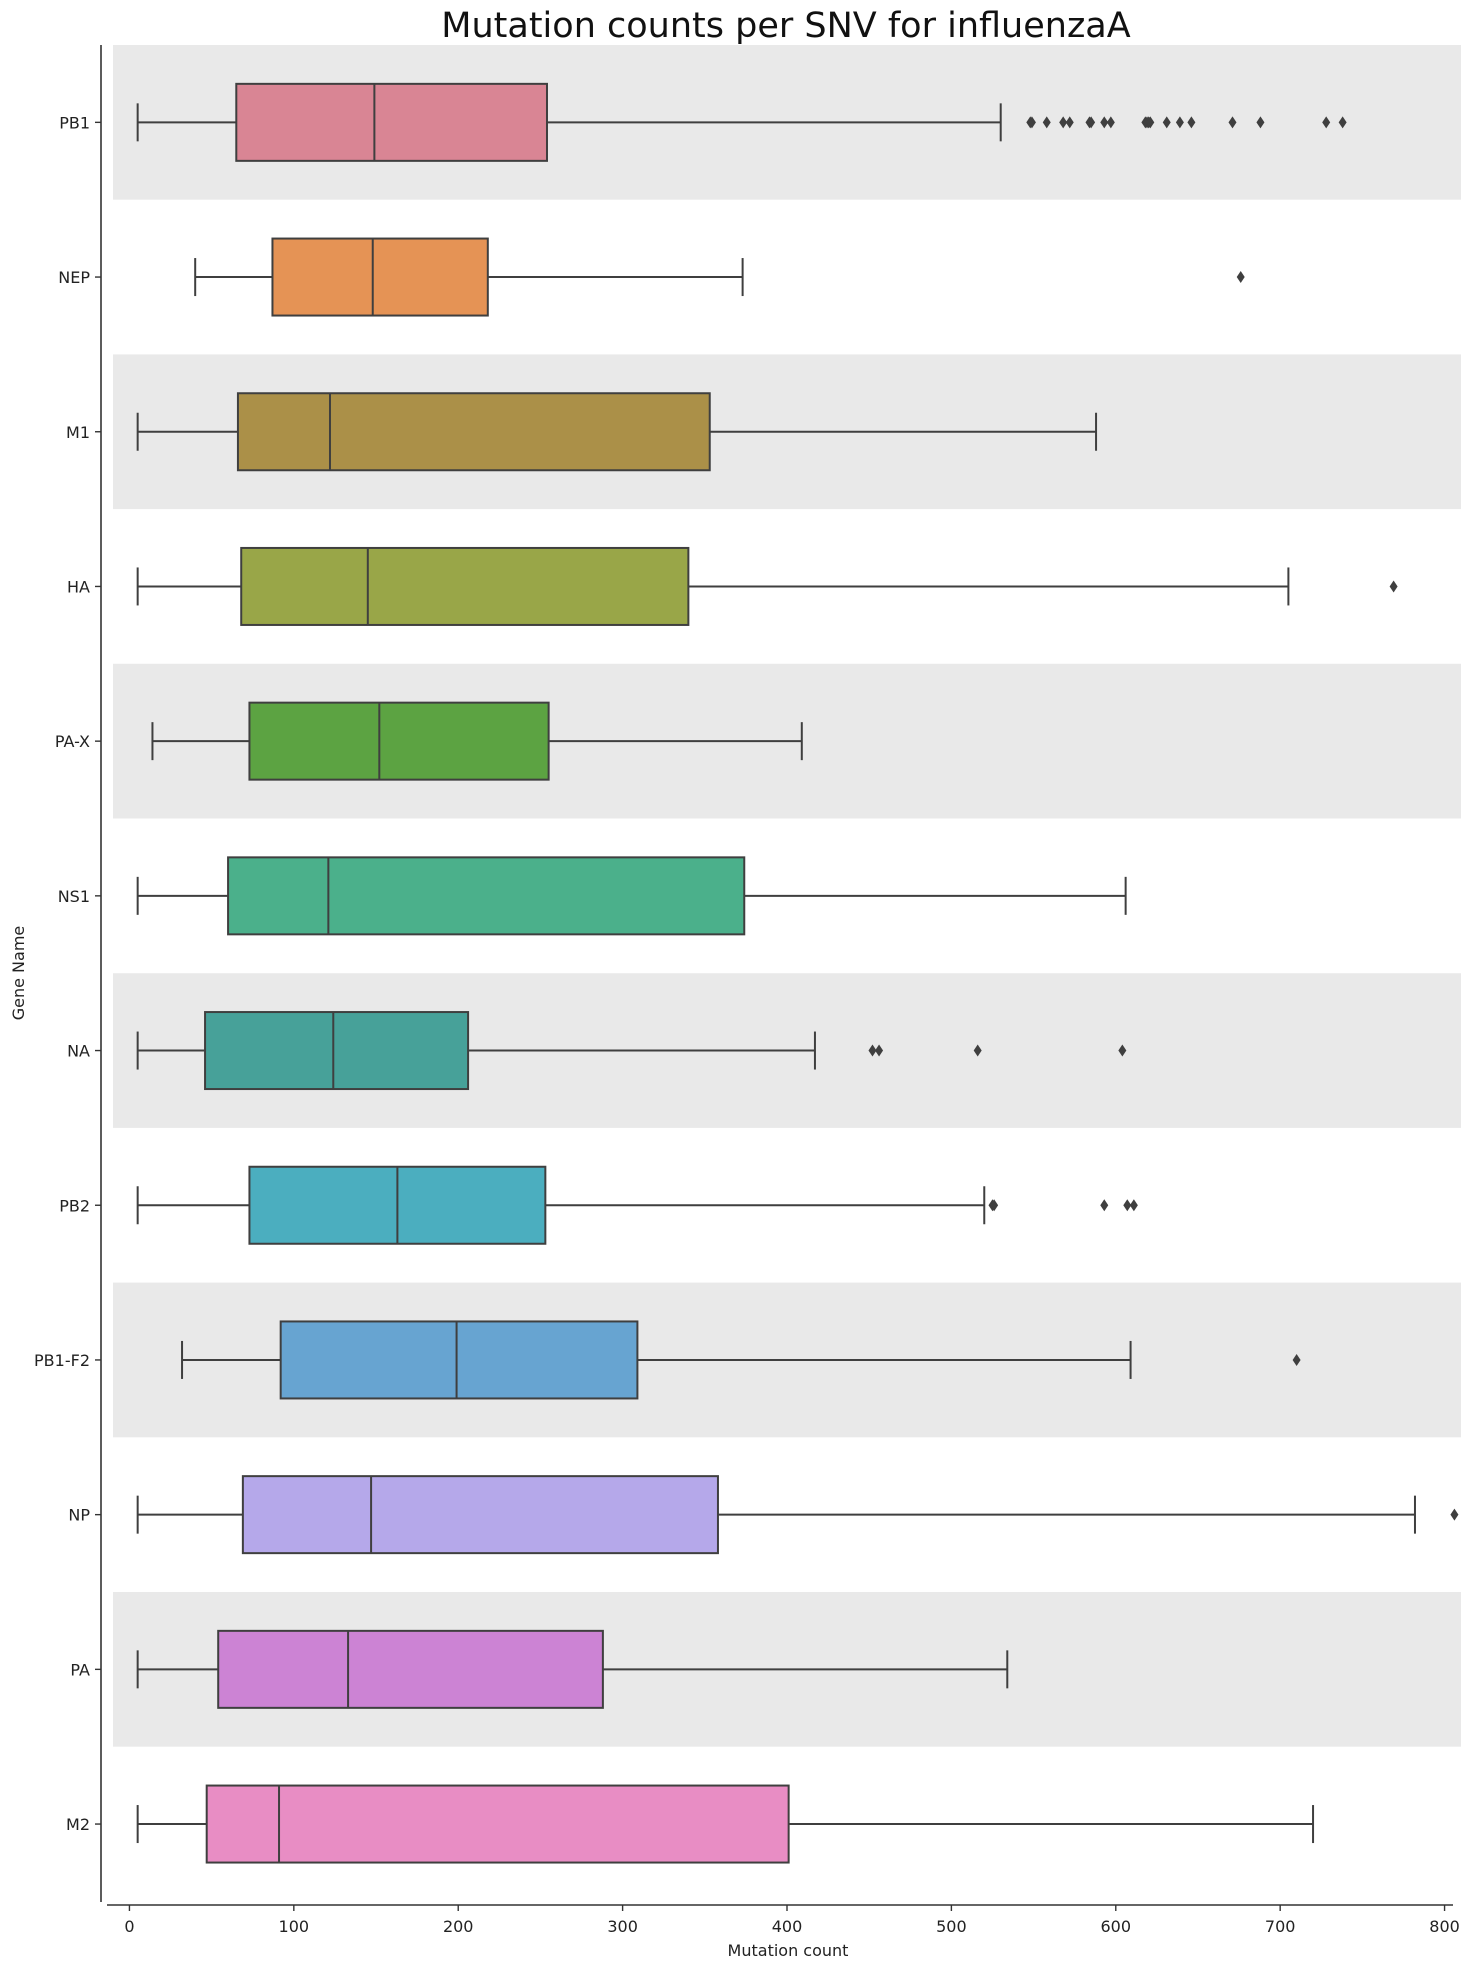 The width and height of the screenshot is (1474, 1968). I want to click on x-tick-label: 600, so click(1116, 1926).